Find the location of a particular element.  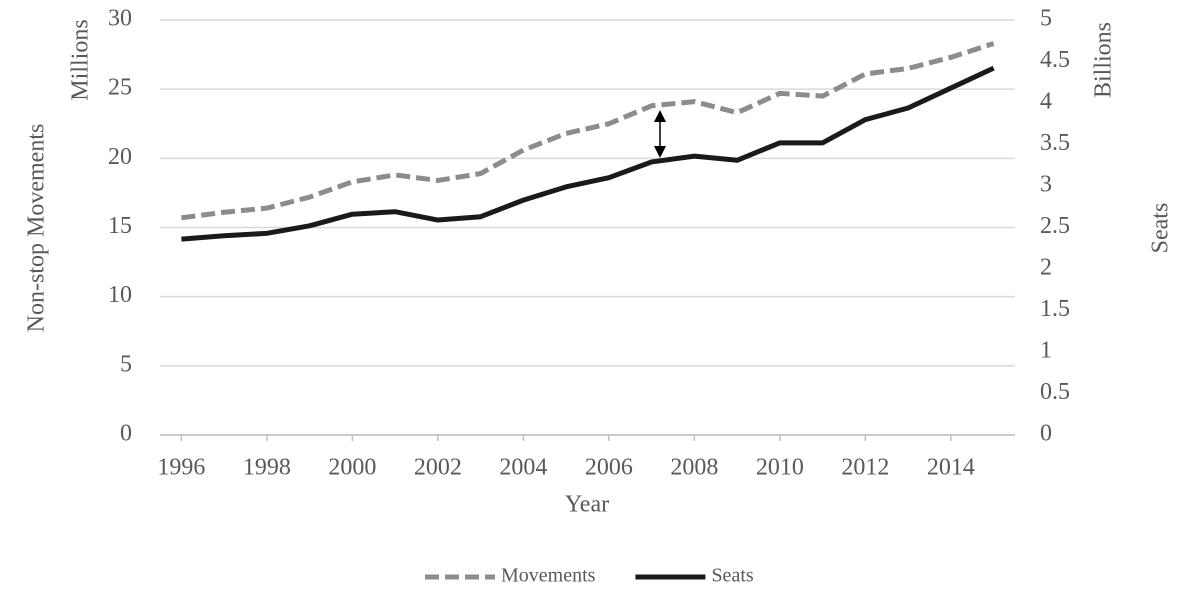

y2-tick-label: 1.5 is located at coordinates (1055, 309).